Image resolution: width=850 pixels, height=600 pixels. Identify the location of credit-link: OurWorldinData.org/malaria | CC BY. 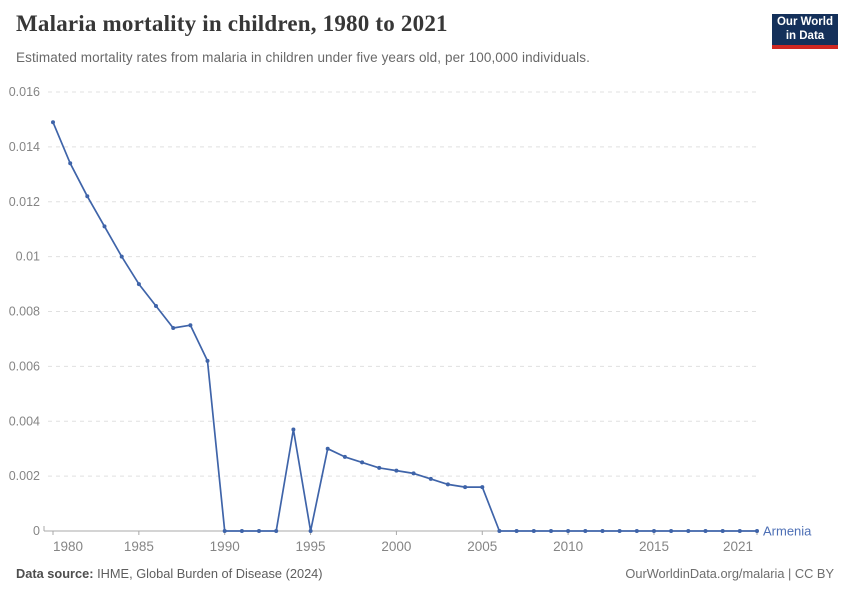
(729, 573).